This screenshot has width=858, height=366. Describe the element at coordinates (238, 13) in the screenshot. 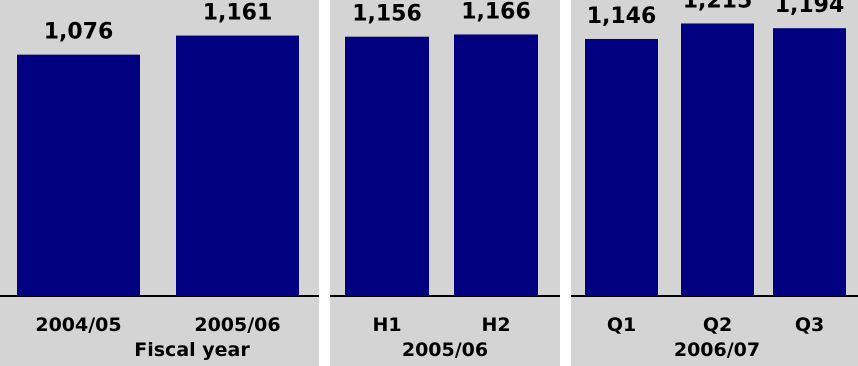

I see `value-label-2005-06: 1,161` at that location.